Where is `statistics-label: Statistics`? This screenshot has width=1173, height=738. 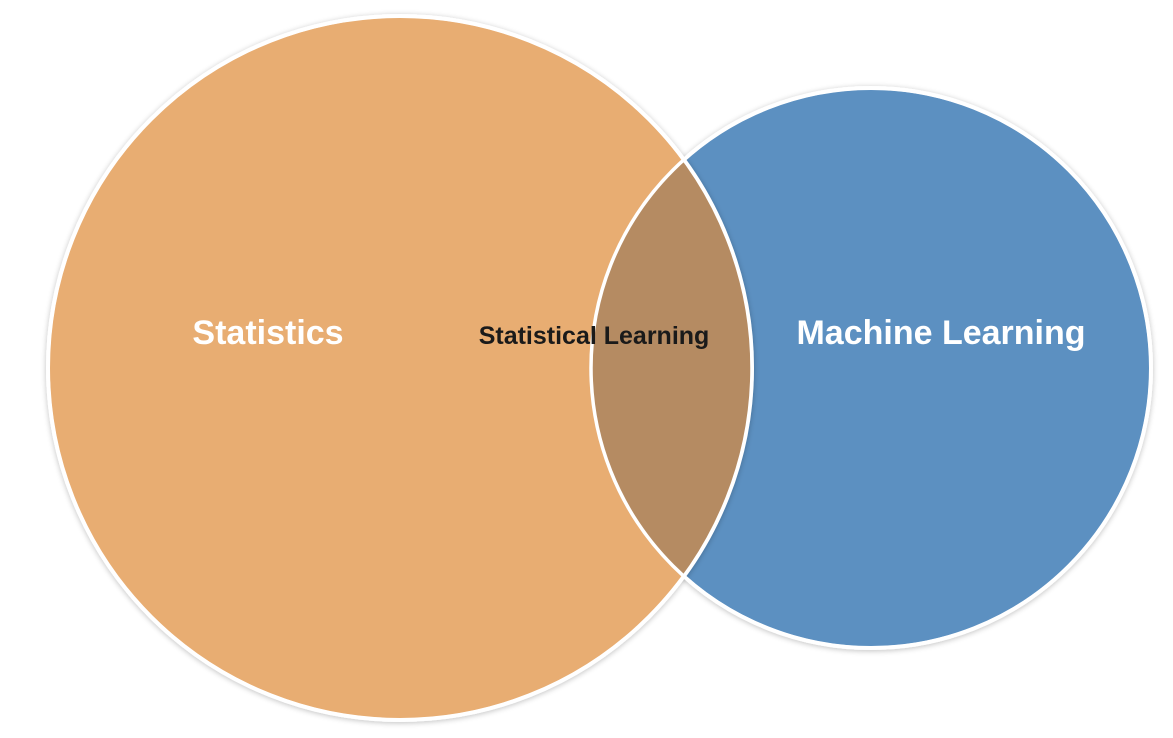
statistics-label: Statistics is located at coordinates (267, 333).